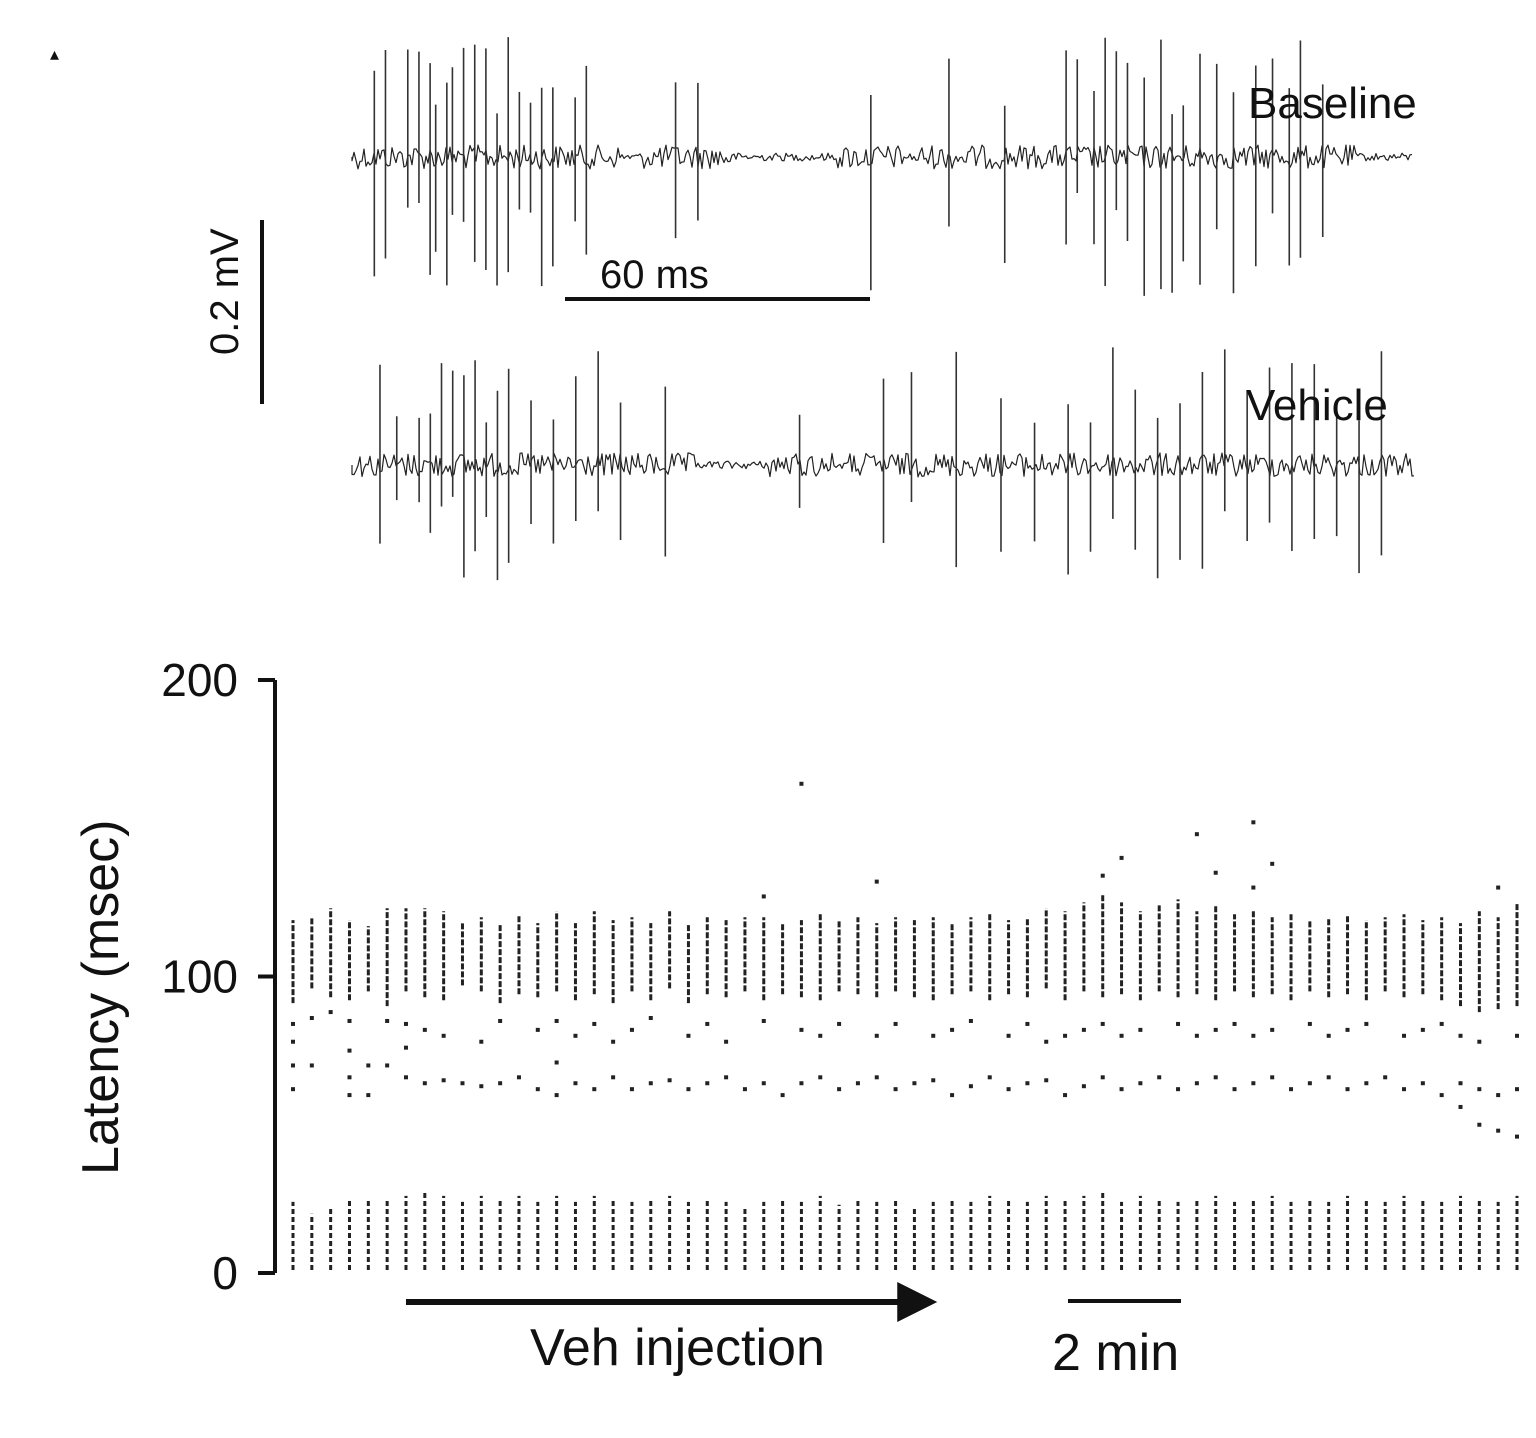  What do you see at coordinates (199, 977) in the screenshot?
I see `y-tick-label: 100` at bounding box center [199, 977].